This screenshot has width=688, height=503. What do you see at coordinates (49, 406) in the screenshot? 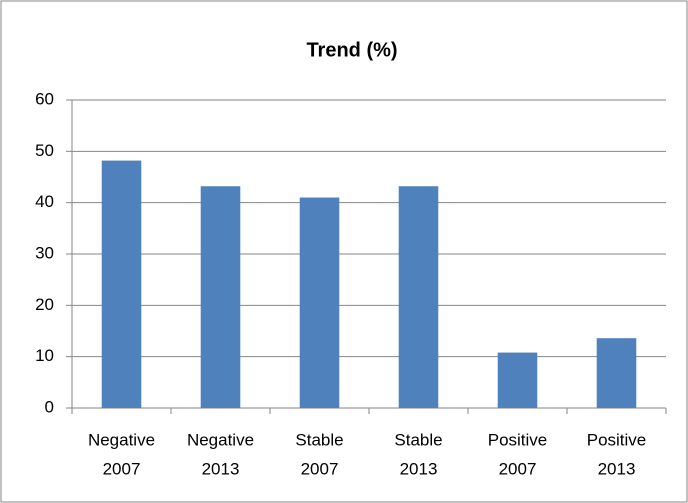
I see `y-tick-label: 0` at bounding box center [49, 406].